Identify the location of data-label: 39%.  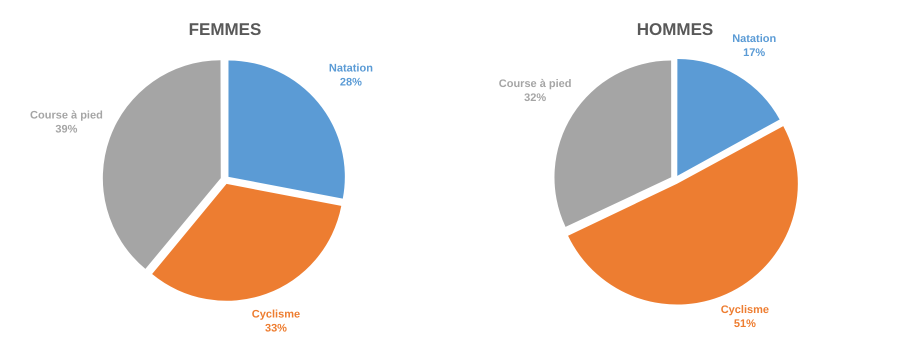
(66, 130).